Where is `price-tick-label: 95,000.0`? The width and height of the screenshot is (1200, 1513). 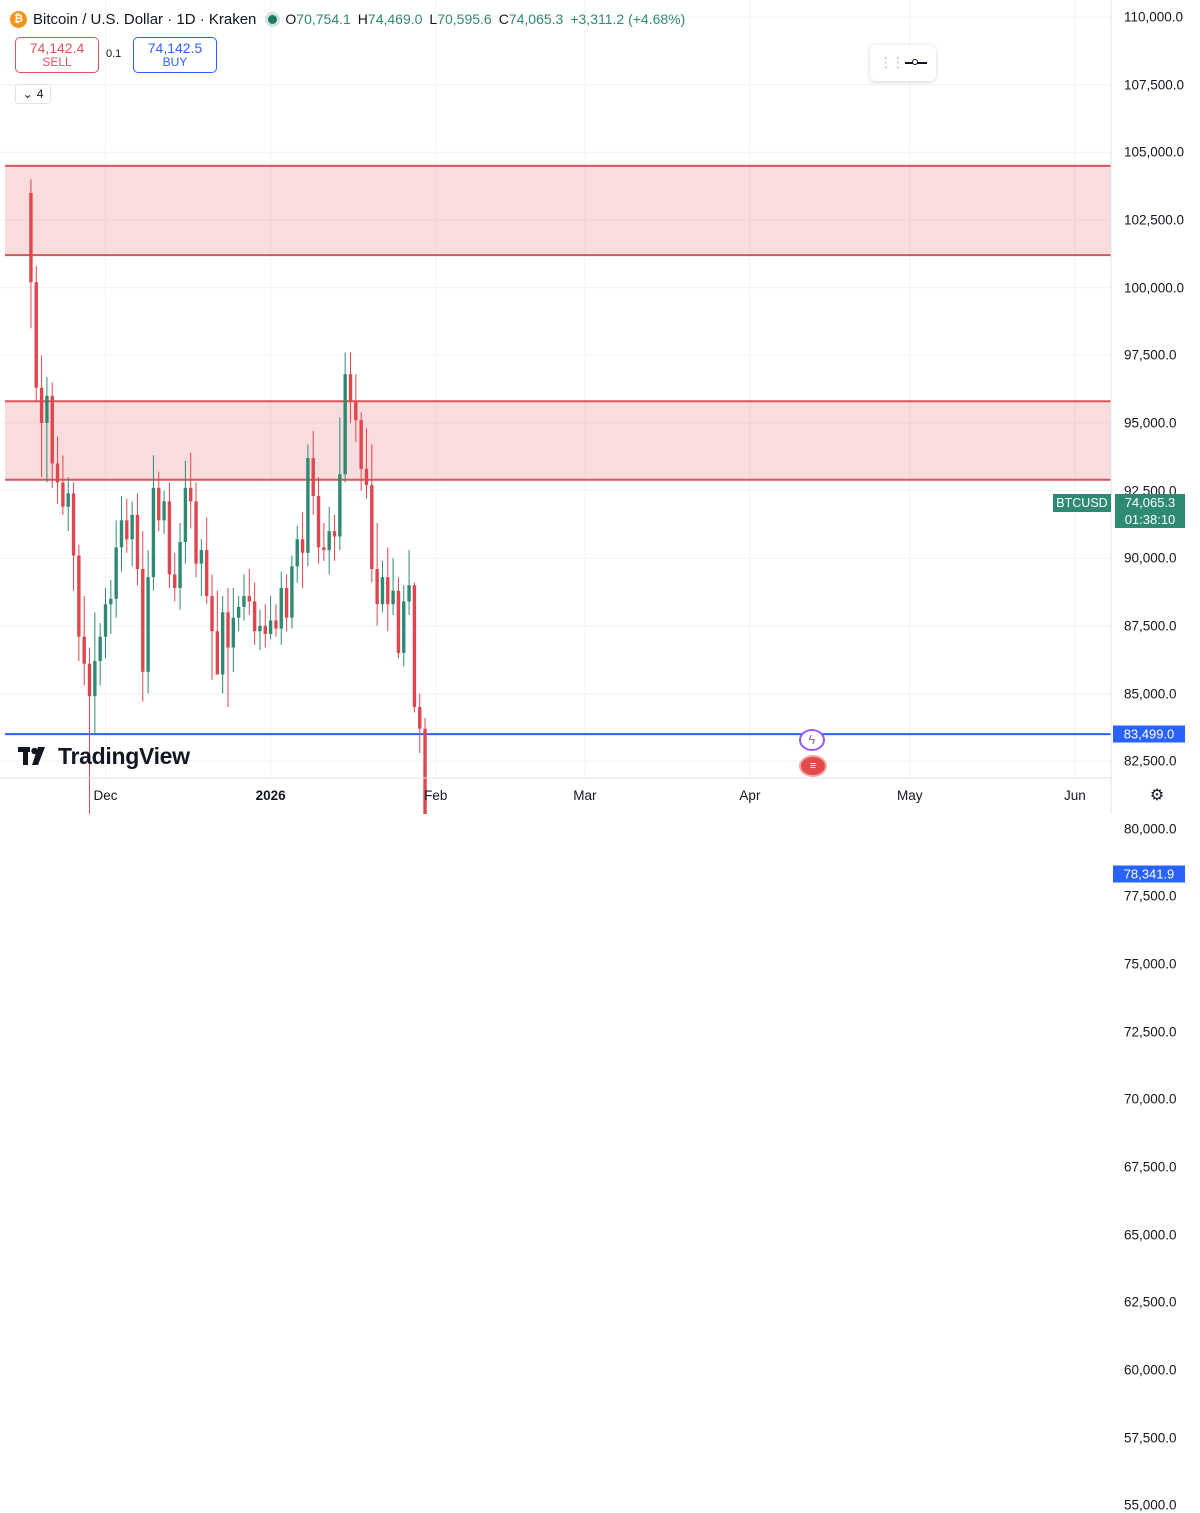
price-tick-label: 95,000.0 is located at coordinates (1150, 423).